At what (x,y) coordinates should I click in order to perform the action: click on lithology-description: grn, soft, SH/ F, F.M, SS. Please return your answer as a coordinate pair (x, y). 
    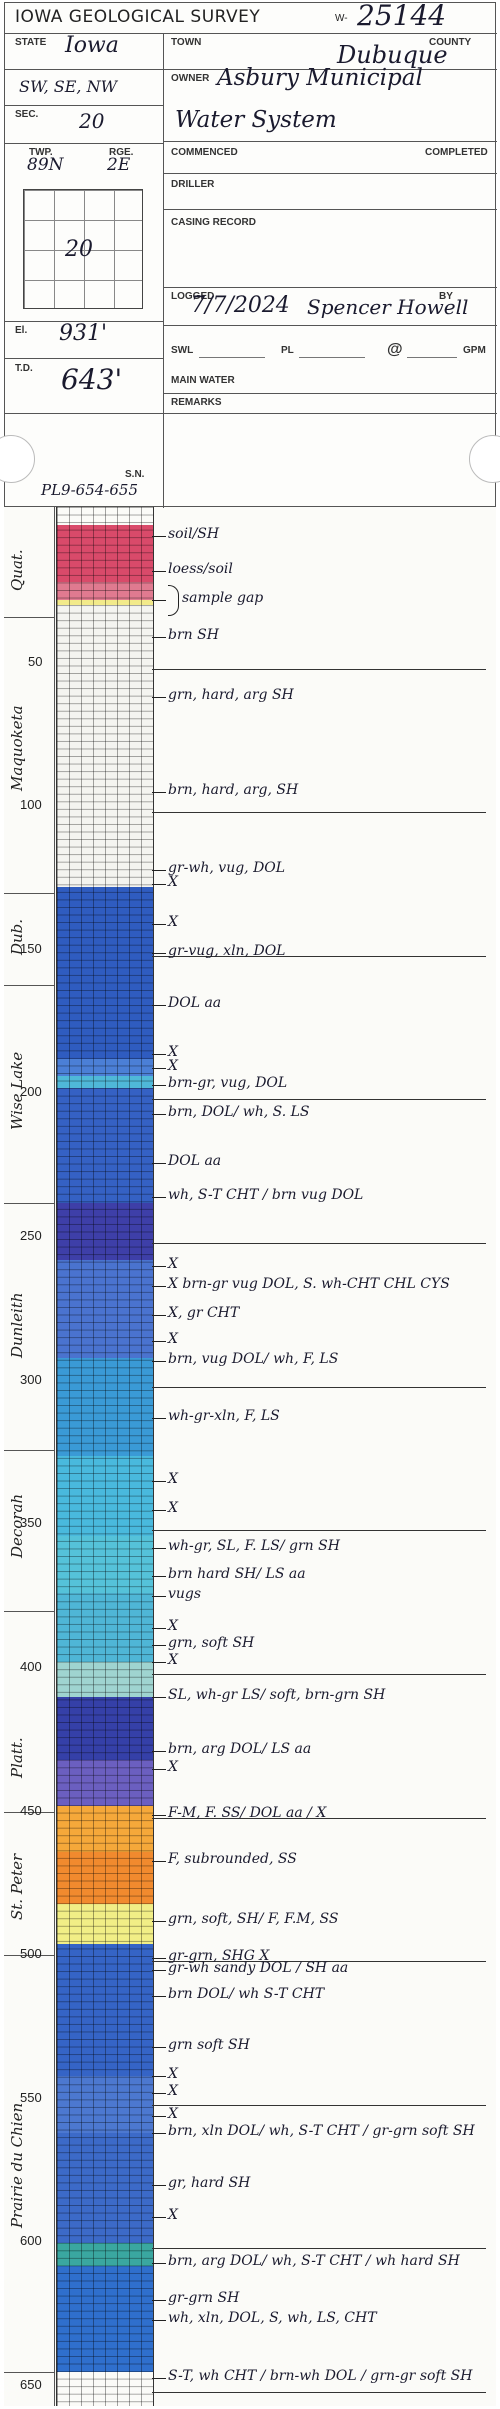
    Looking at the image, I should click on (253, 1918).